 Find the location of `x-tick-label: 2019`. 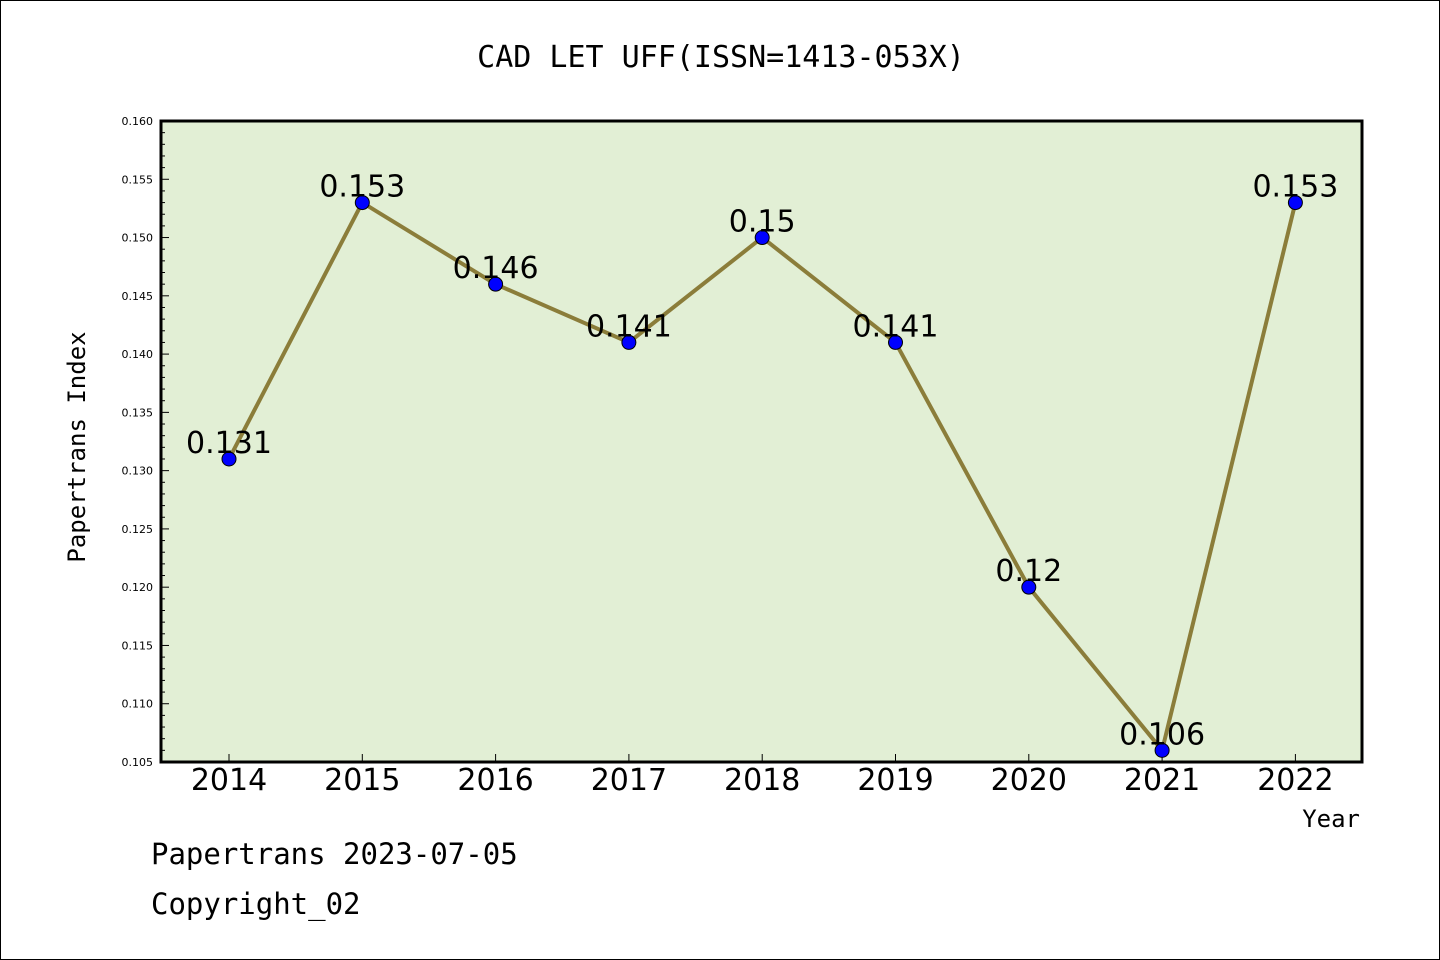

x-tick-label: 2019 is located at coordinates (895, 780).